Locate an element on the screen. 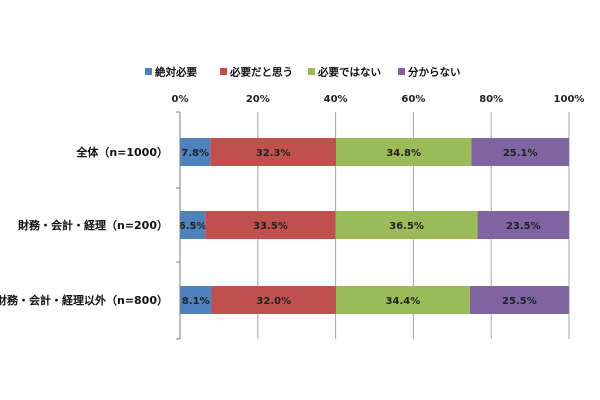 The height and width of the screenshot is (400, 600). category-label: 財務・会計・経理（n=200） is located at coordinates (92, 225).